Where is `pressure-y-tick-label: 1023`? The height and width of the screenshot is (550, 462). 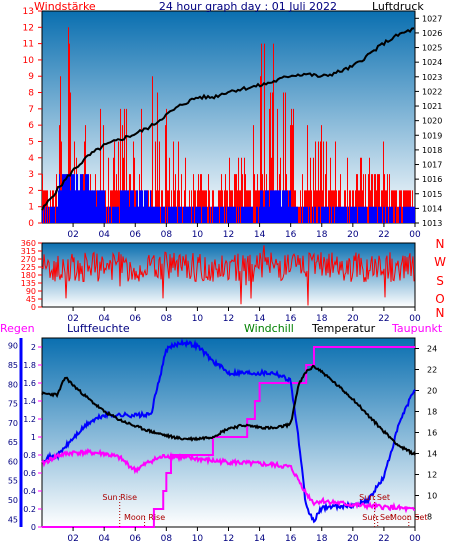
pressure-y-tick-label: 1023 is located at coordinates (432, 77).